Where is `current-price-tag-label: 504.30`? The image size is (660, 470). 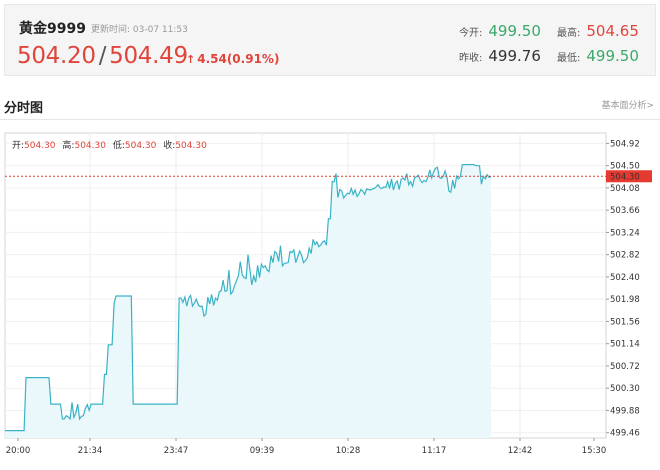
current-price-tag-label: 504.30 is located at coordinates (625, 177).